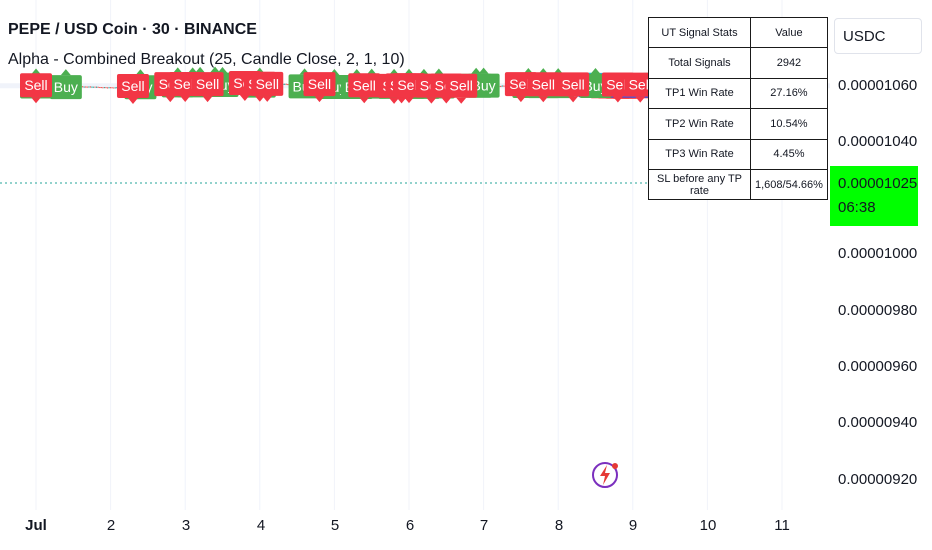 This screenshot has width=932, height=550. Describe the element at coordinates (708, 525) in the screenshot. I see `date-axis-label: 10` at that location.